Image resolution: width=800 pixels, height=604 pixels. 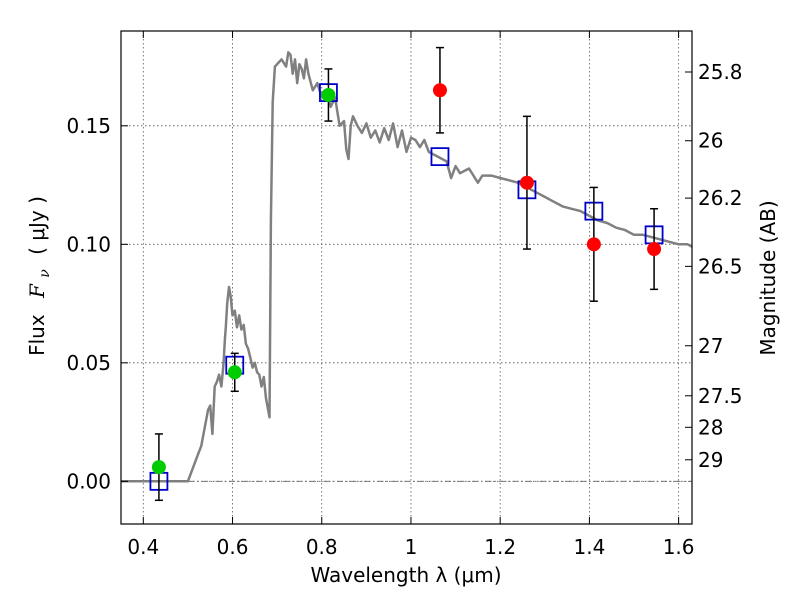 What do you see at coordinates (440, 157) in the screenshot?
I see `model-square` at bounding box center [440, 157].